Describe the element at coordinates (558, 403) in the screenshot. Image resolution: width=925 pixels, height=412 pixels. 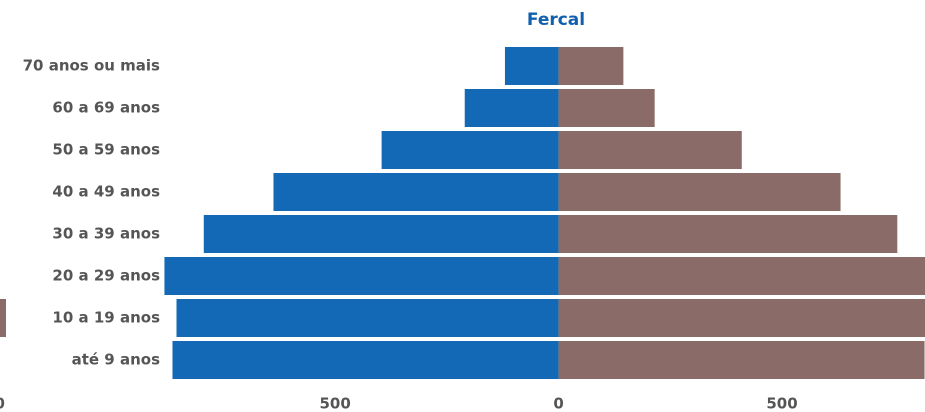
I see `x-tick-label: 0` at that location.